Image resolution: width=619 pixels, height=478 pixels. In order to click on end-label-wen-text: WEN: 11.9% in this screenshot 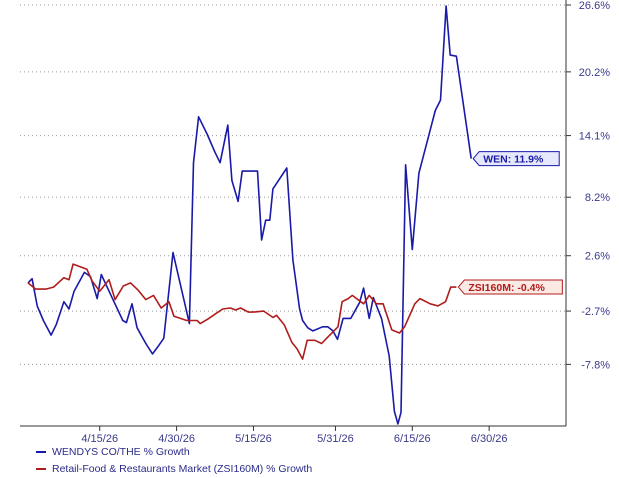, I will do `click(513, 160)`.